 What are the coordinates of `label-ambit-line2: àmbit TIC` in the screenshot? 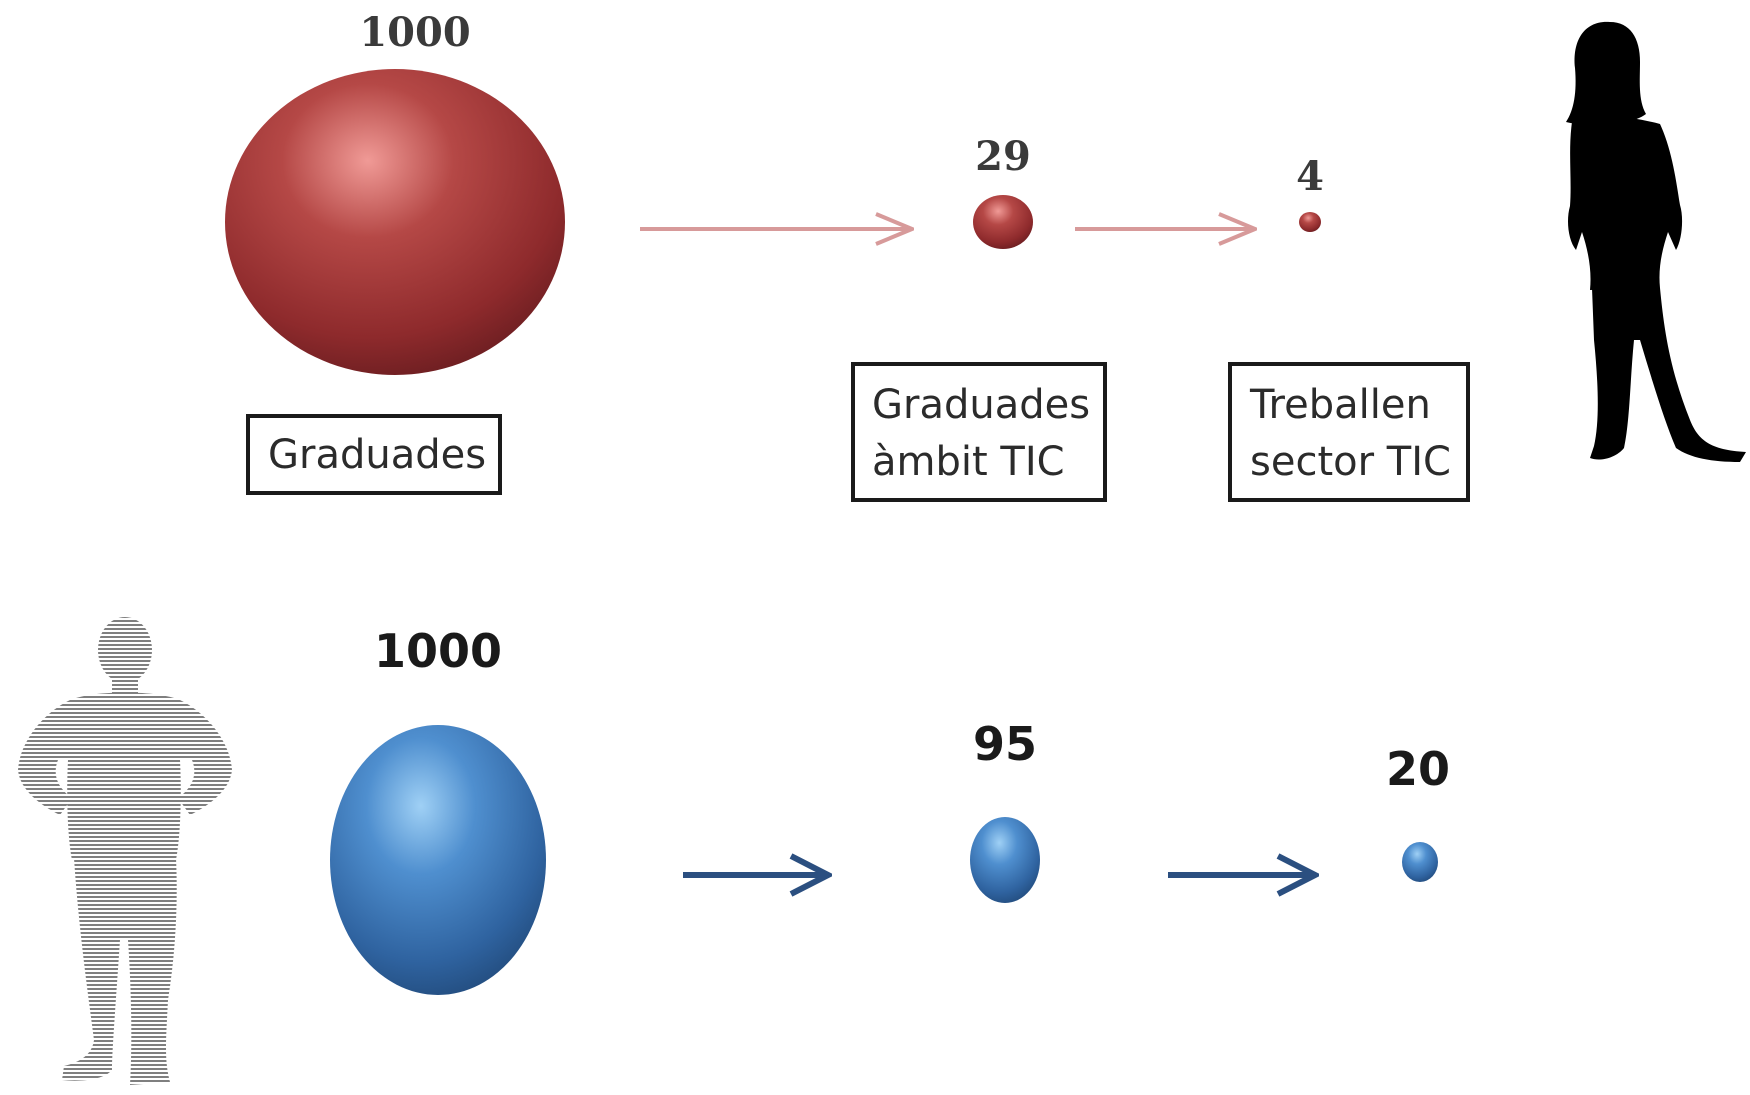 It's located at (968, 462).